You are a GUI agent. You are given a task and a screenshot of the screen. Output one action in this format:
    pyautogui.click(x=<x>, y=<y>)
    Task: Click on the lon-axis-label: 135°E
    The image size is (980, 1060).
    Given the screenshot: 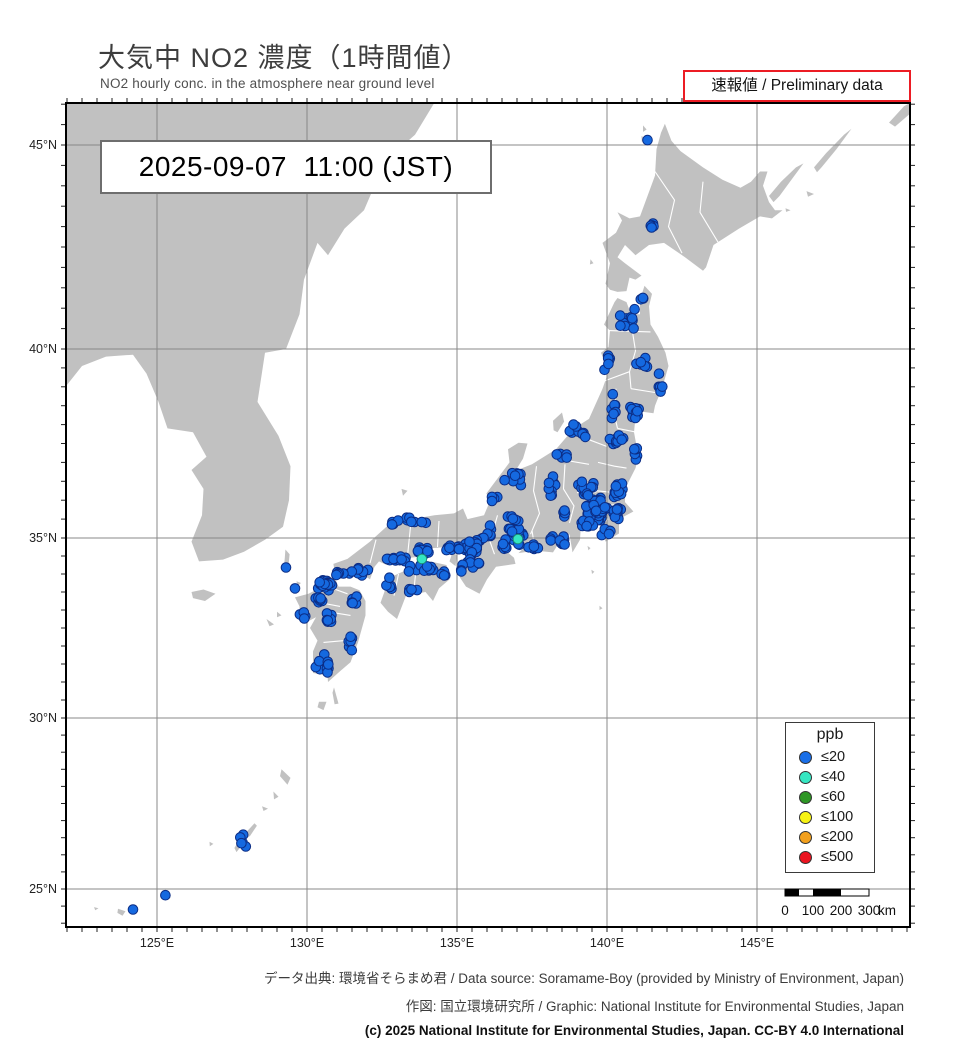 What is the action you would take?
    pyautogui.click(x=457, y=943)
    